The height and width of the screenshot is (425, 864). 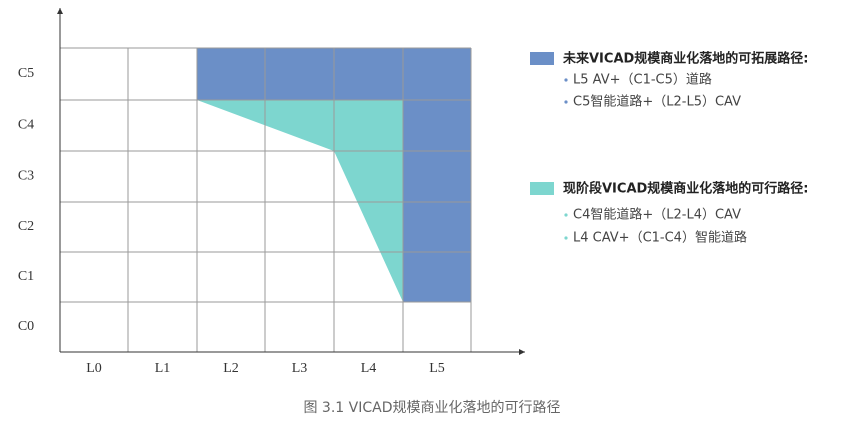 I want to click on legend-item: C4智能道路+（L2-L4）CAV, so click(x=657, y=215).